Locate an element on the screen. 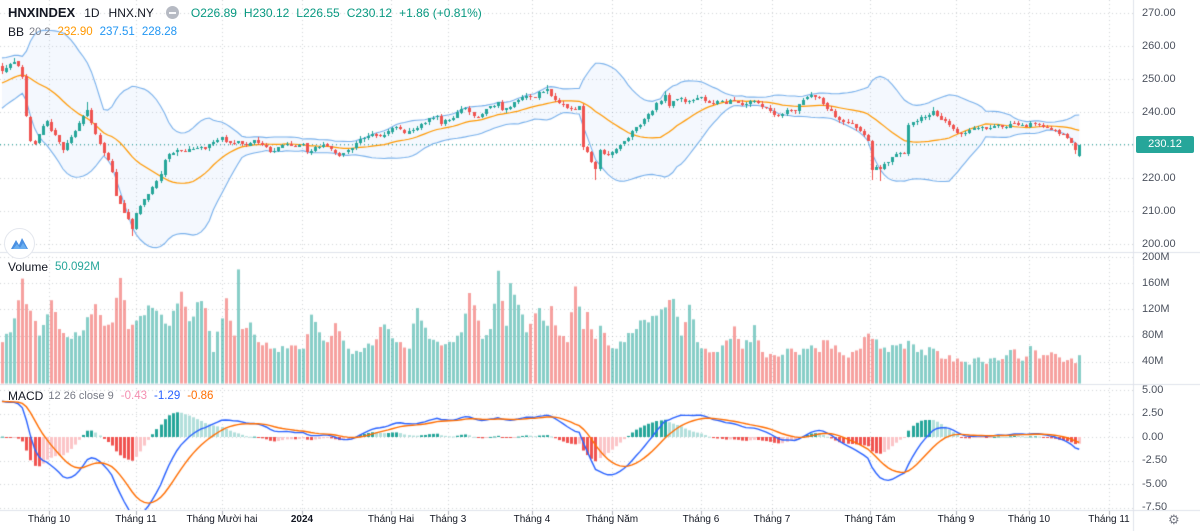 The image size is (1200, 531). macd-tick-label: 5.00 is located at coordinates (1153, 389).